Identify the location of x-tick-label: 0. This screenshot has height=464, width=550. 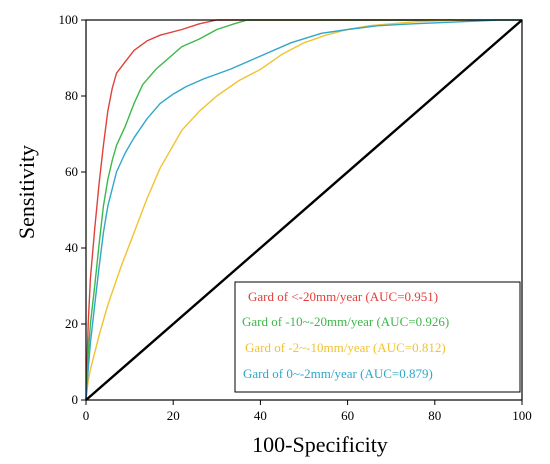
(86, 415).